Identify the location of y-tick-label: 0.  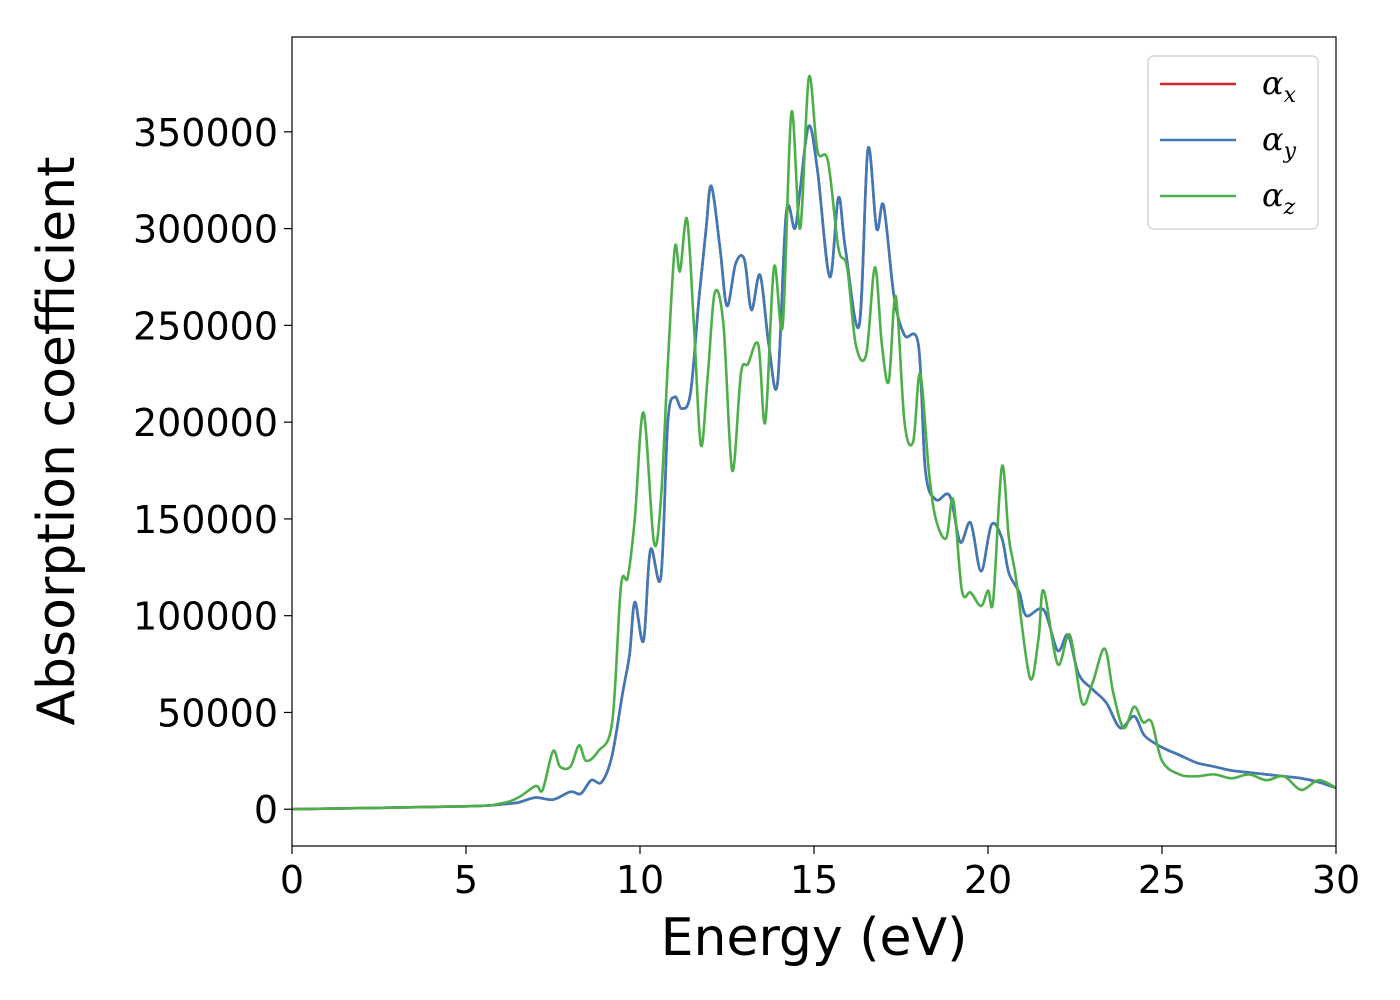
(266, 810).